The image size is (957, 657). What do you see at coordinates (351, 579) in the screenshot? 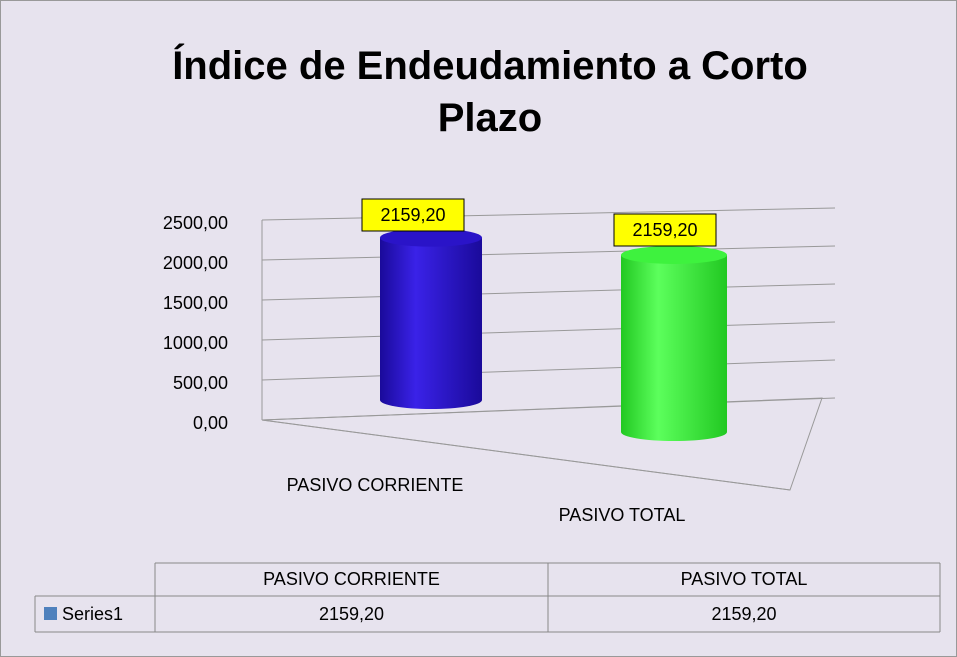
I see `table-header: PASIVO CORRIENTE` at bounding box center [351, 579].